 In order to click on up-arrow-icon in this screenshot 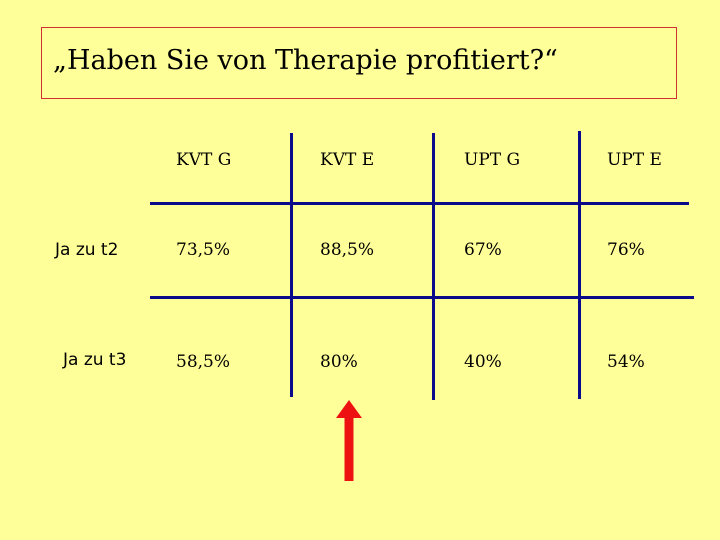, I will do `click(349, 440)`.